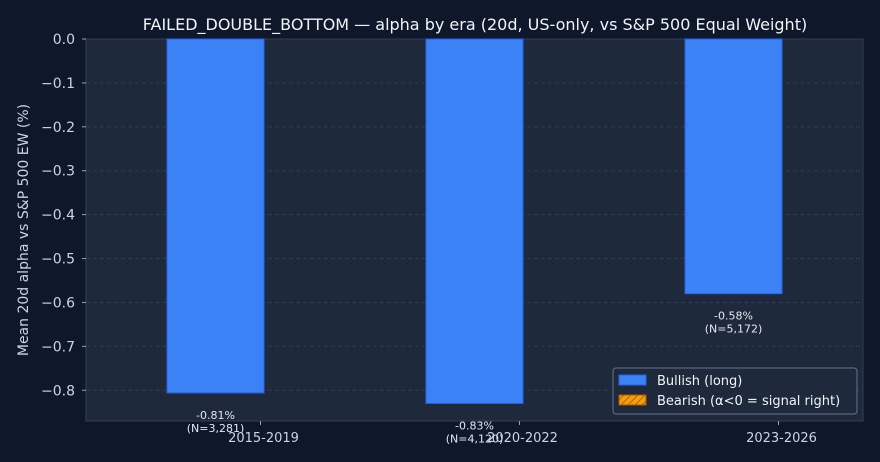  Describe the element at coordinates (58, 84) in the screenshot. I see `y-tick-label: −0.1` at that location.